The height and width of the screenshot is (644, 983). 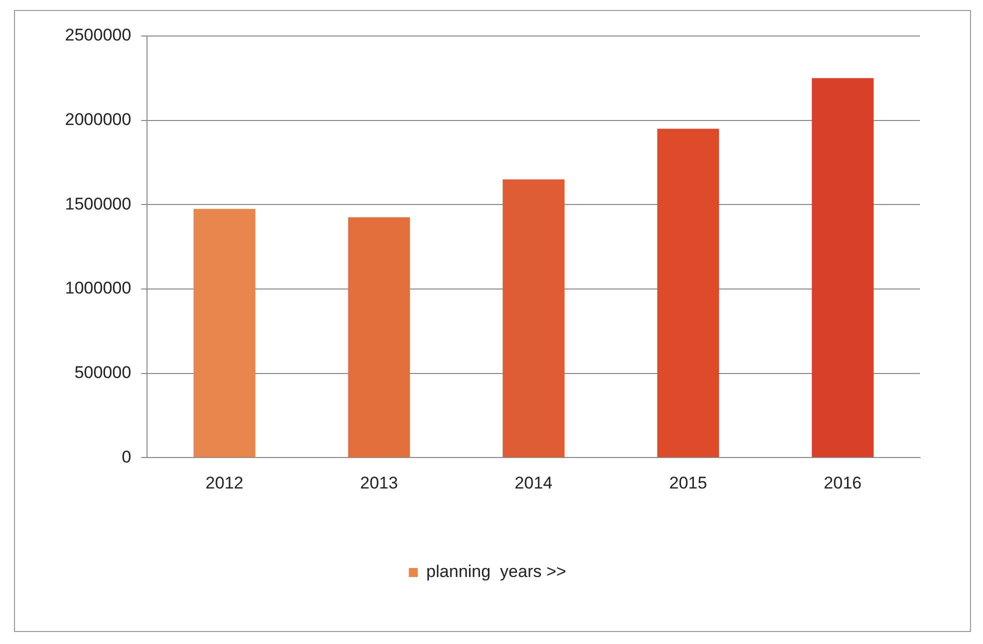 I want to click on x-tick-label: 2012, so click(x=225, y=482).